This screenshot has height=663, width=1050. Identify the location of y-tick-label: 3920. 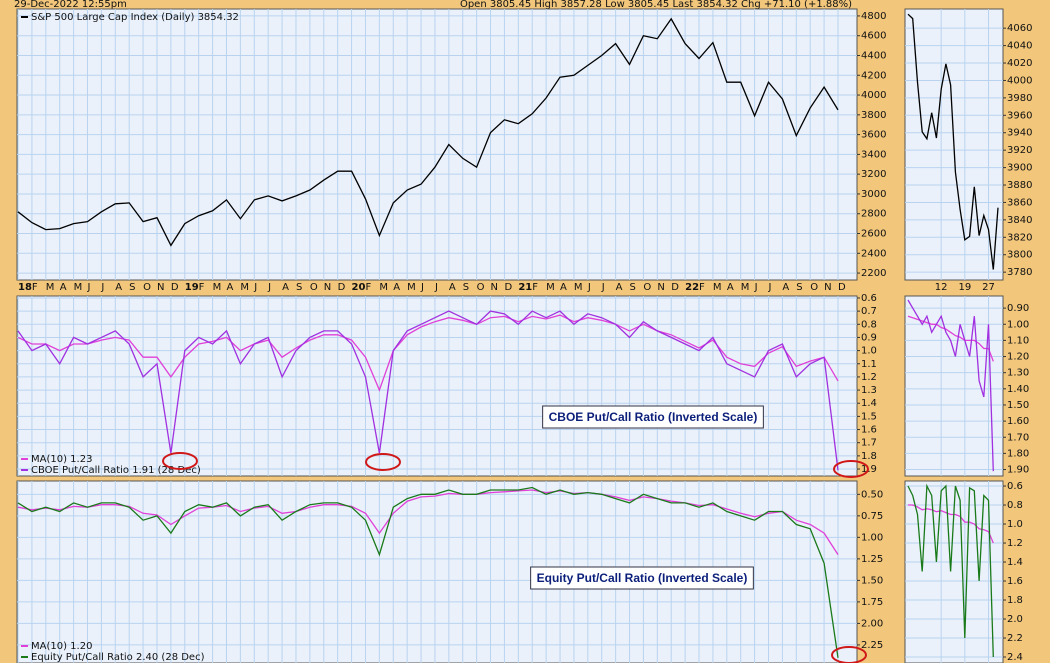
(1019, 150).